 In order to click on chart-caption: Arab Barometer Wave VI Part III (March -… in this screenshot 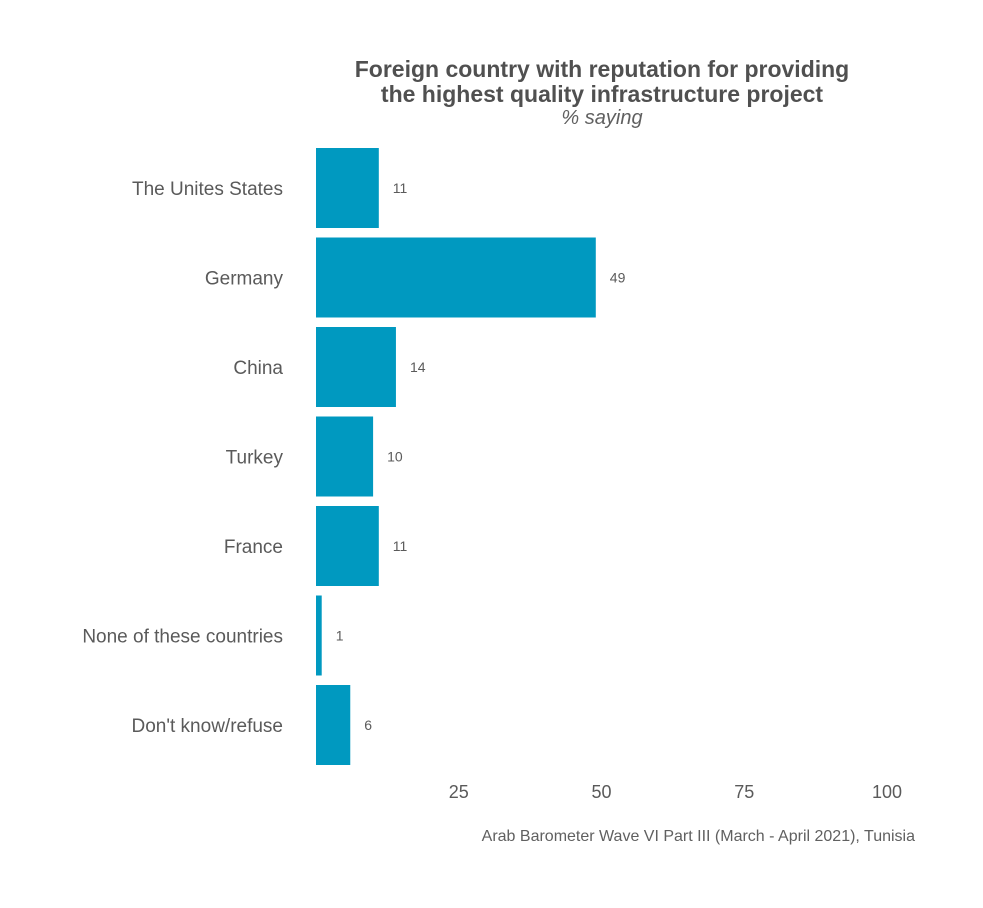, I will do `click(698, 836)`.